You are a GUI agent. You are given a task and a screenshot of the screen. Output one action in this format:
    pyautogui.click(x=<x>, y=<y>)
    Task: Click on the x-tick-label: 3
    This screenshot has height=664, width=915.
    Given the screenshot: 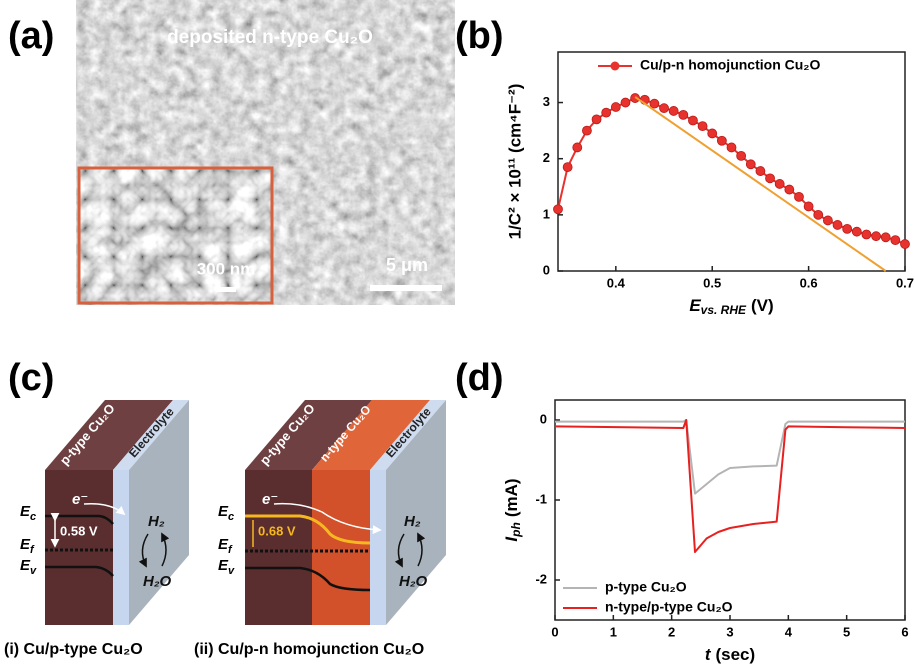 What is the action you would take?
    pyautogui.click(x=729, y=631)
    